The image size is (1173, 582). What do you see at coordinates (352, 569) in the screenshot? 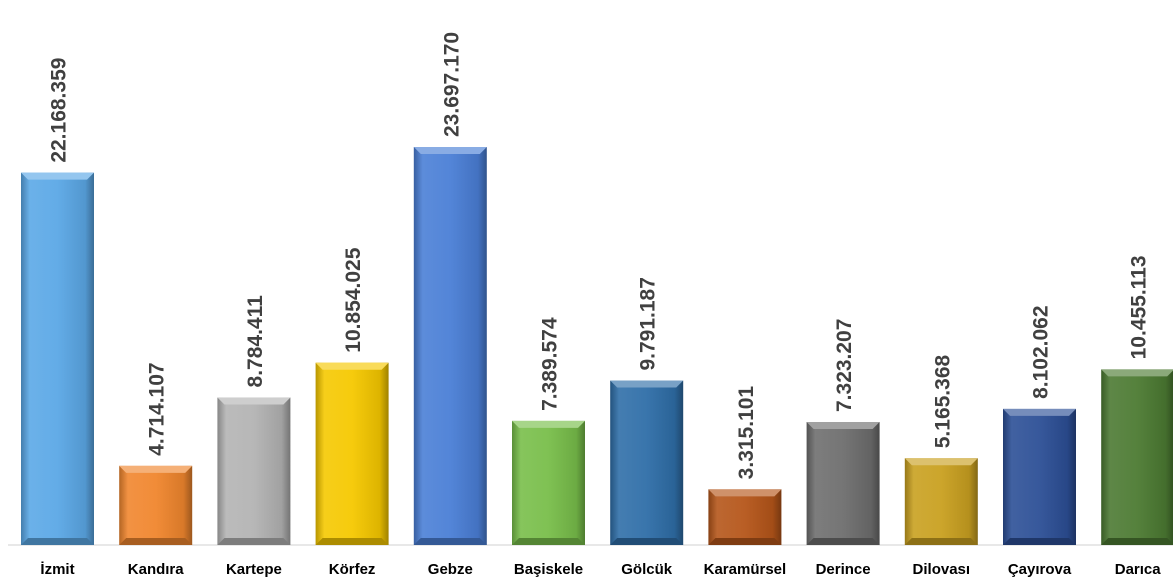
I see `category-label: Körfez` at bounding box center [352, 569].